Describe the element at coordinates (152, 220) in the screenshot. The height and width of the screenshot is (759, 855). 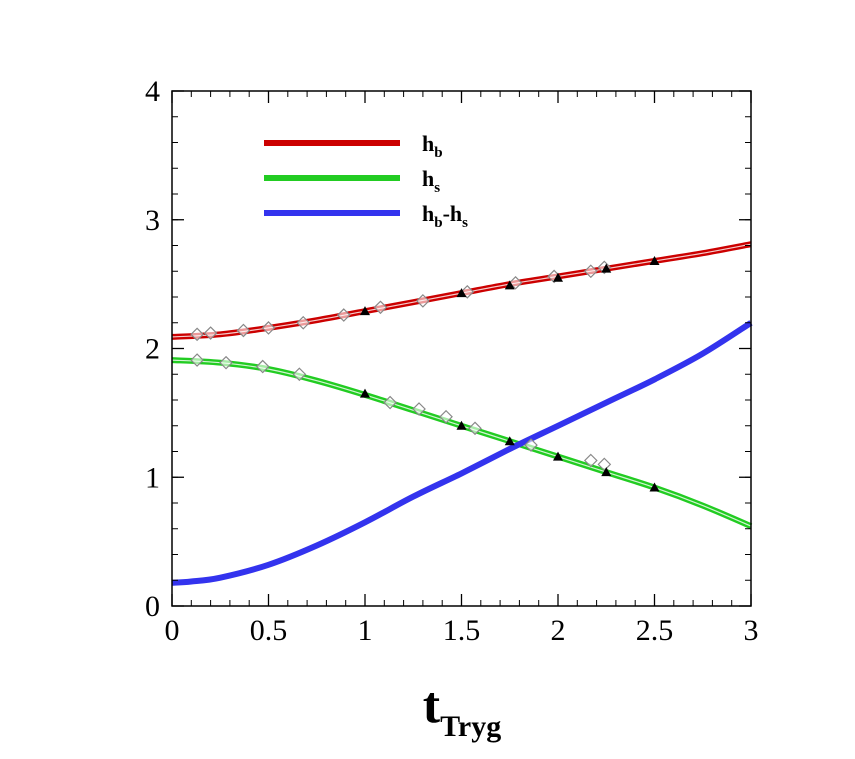
I see `y-tick-label: 3` at that location.